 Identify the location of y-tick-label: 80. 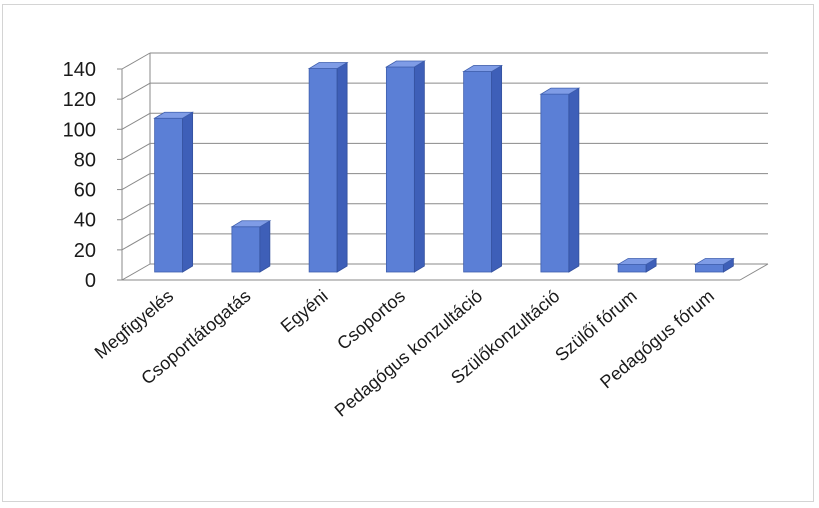
(85, 160).